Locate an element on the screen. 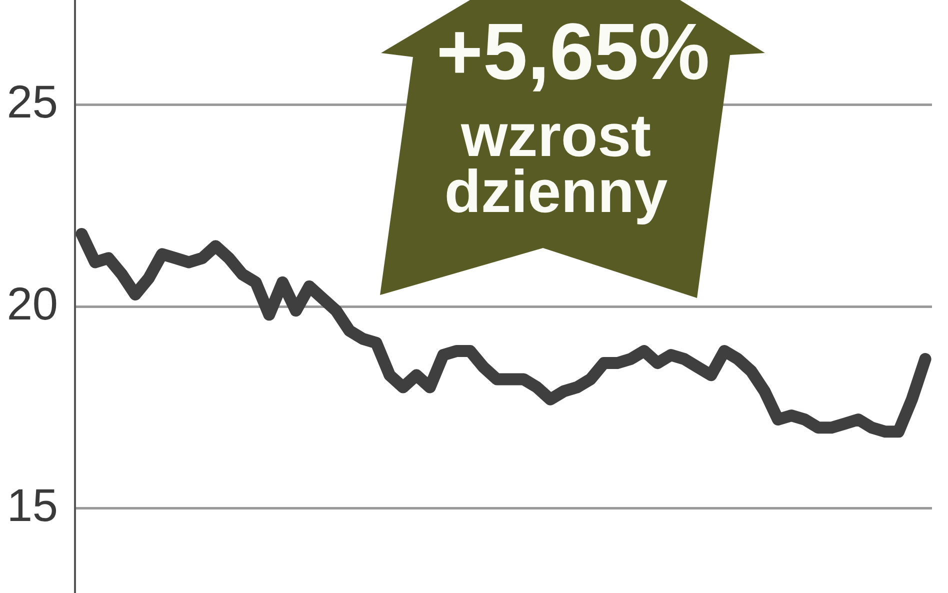 The image size is (948, 593). y-tick-label: 25 is located at coordinates (32, 102).